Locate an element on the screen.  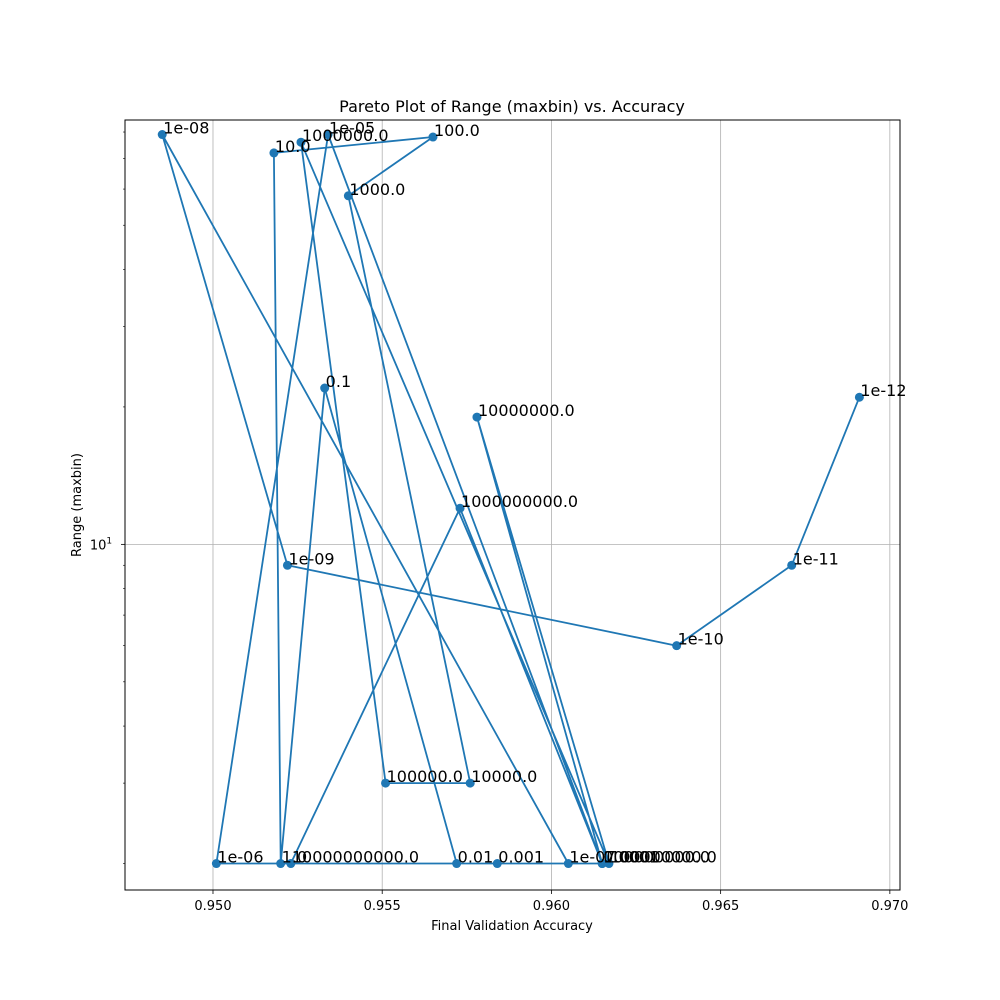
data-point-label: 1000000.0 is located at coordinates (345, 135).